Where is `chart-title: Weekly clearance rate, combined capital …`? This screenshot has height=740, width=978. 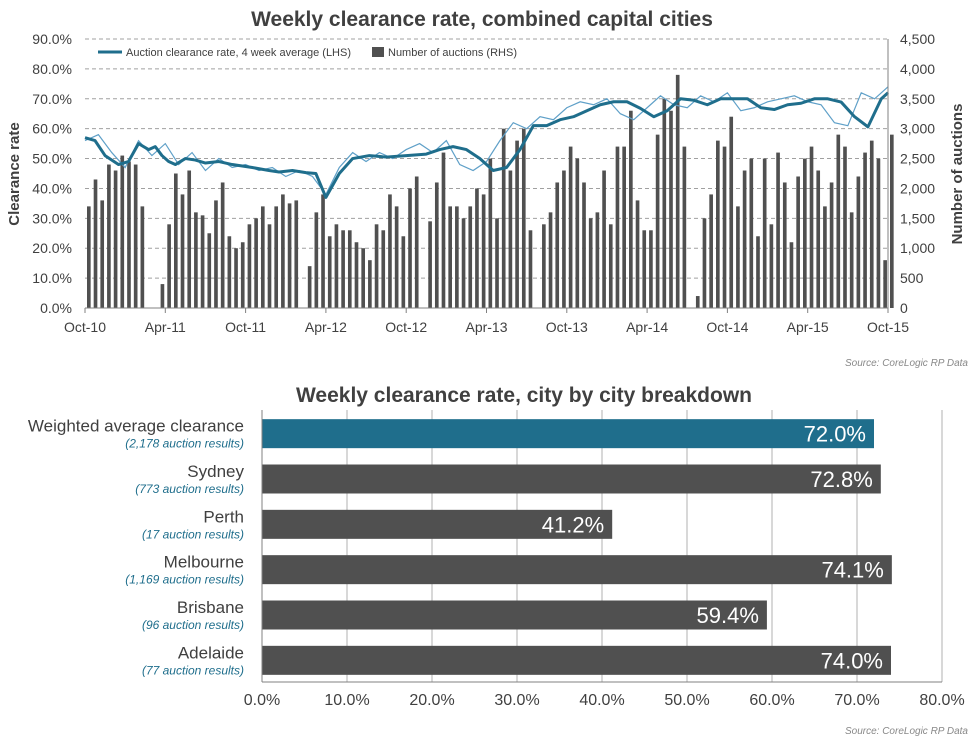
chart-title: Weekly clearance rate, combined capital … is located at coordinates (482, 19).